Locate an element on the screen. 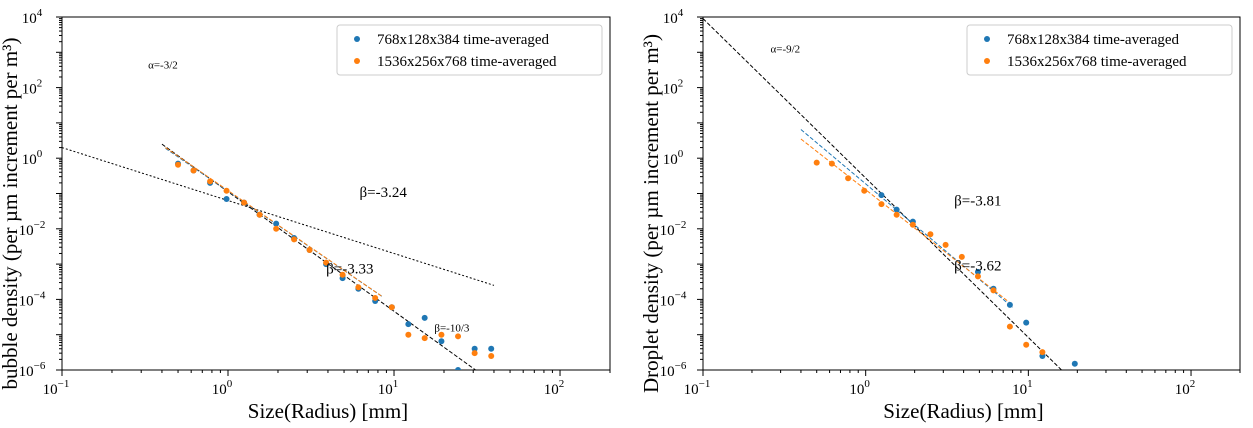  annotation-label: β=-3.33 is located at coordinates (349, 269).